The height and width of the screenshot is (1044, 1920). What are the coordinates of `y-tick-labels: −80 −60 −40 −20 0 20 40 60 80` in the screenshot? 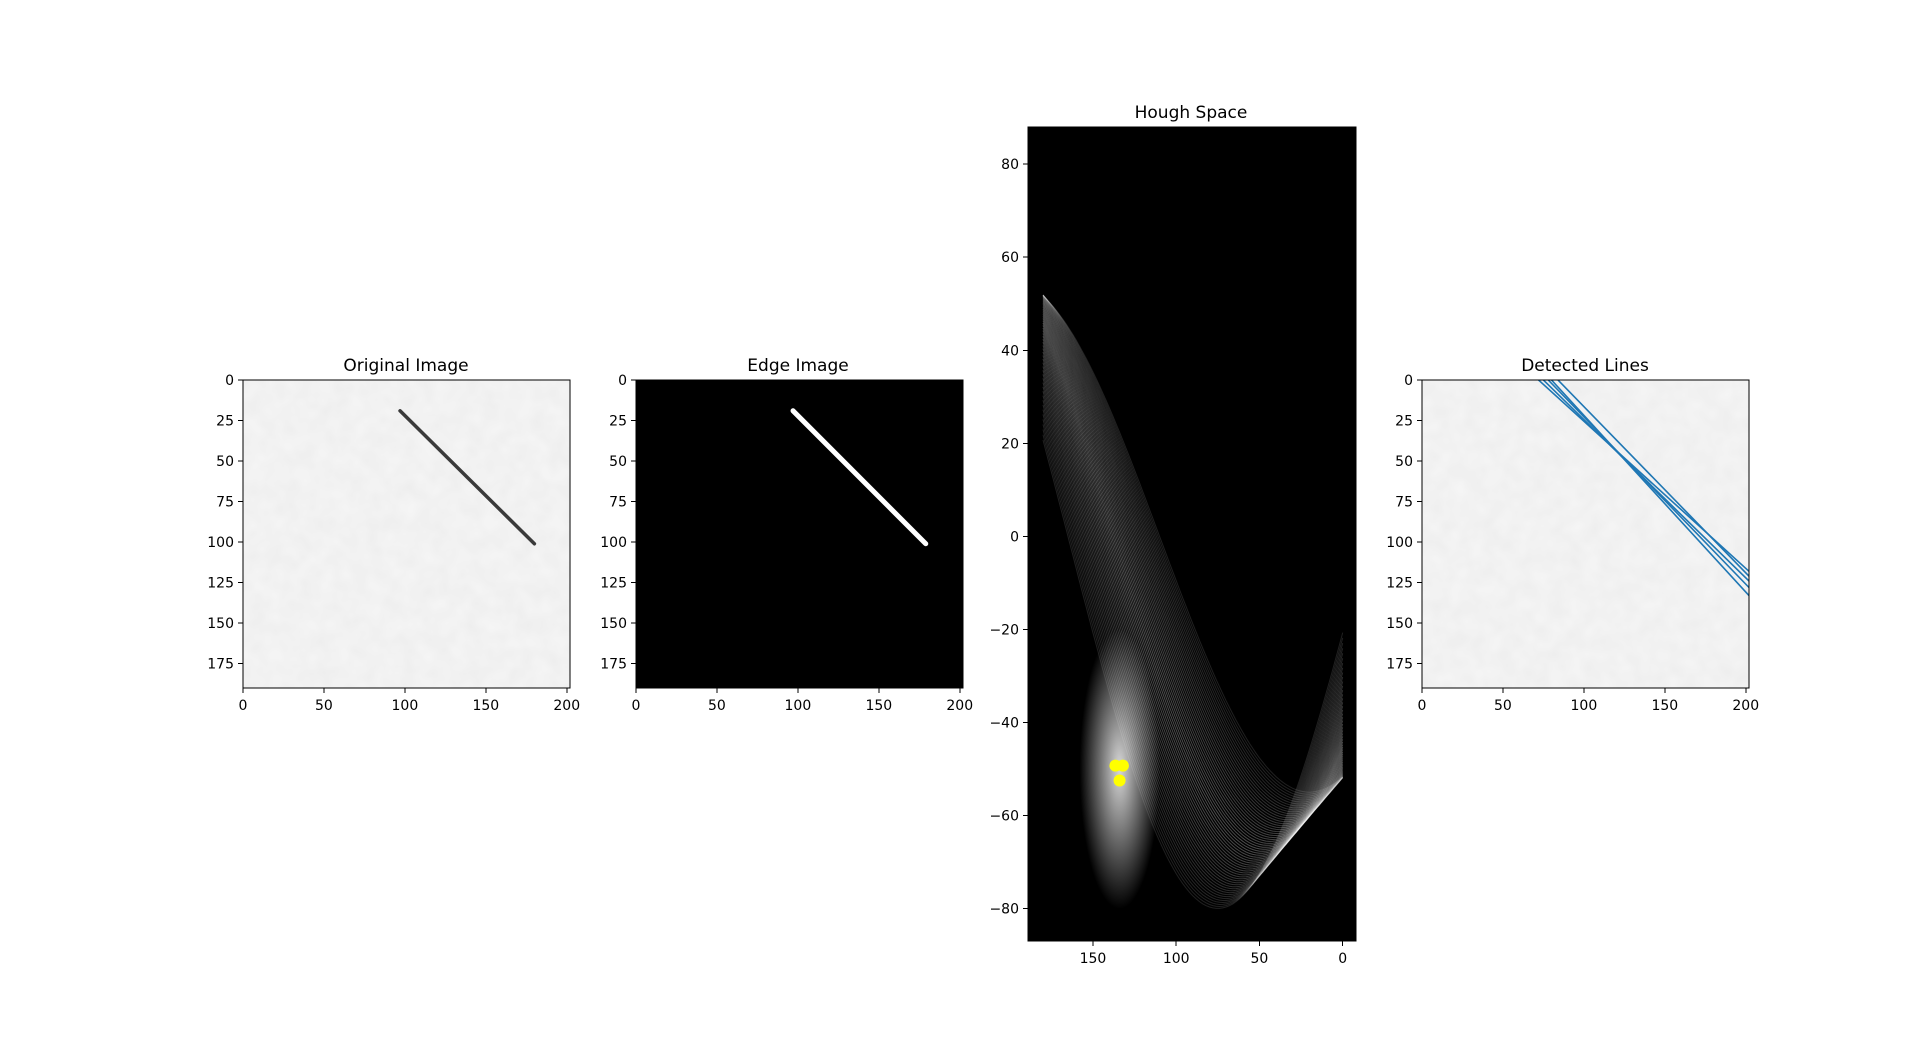 It's located at (1008, 537).